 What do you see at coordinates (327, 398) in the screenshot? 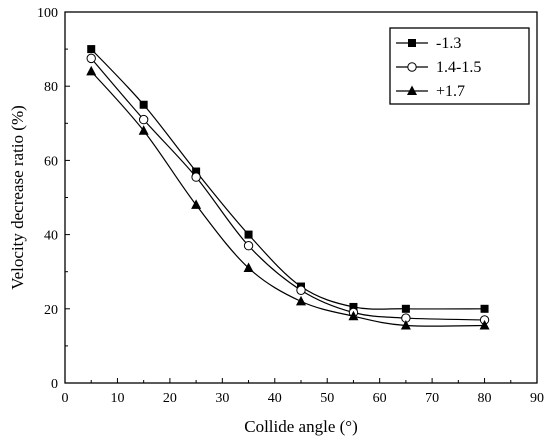
I see `x-tick-label-5: 50` at bounding box center [327, 398].